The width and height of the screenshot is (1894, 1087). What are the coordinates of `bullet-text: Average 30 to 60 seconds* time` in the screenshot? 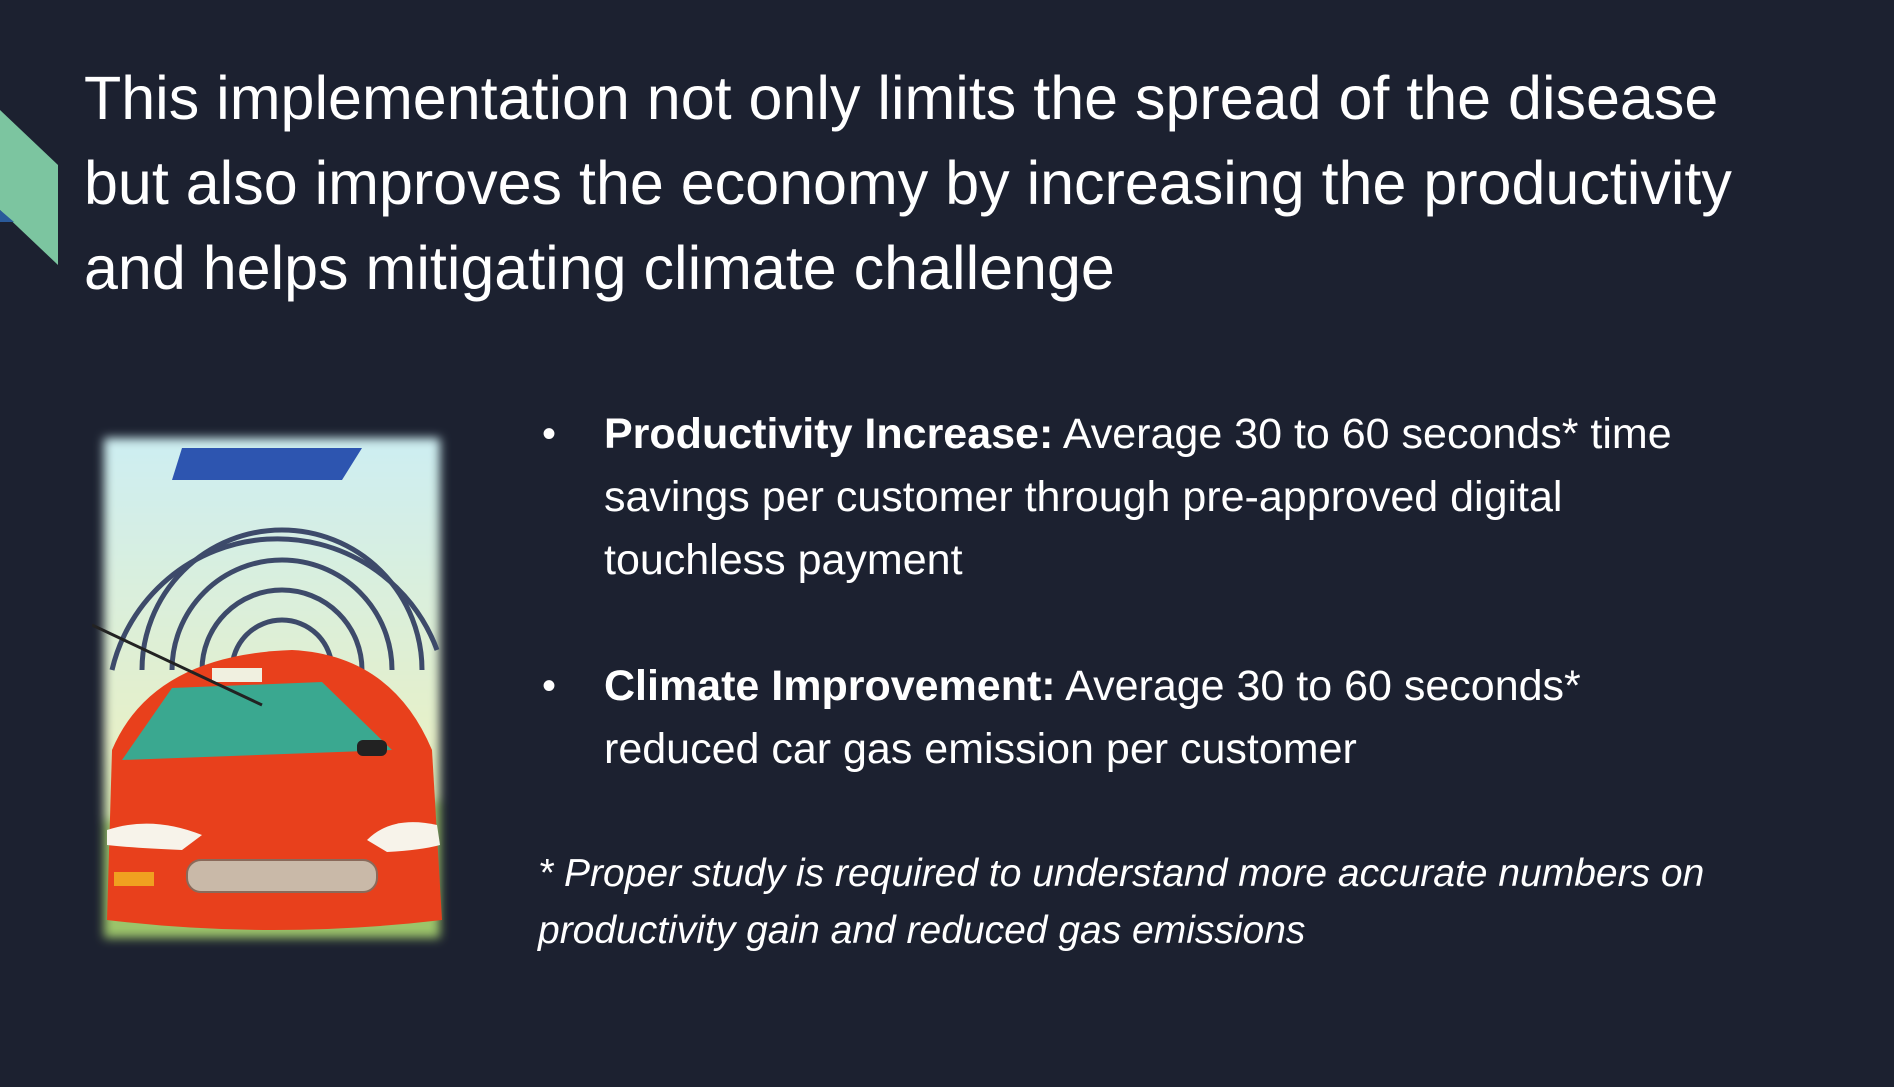 It's located at (1362, 434).